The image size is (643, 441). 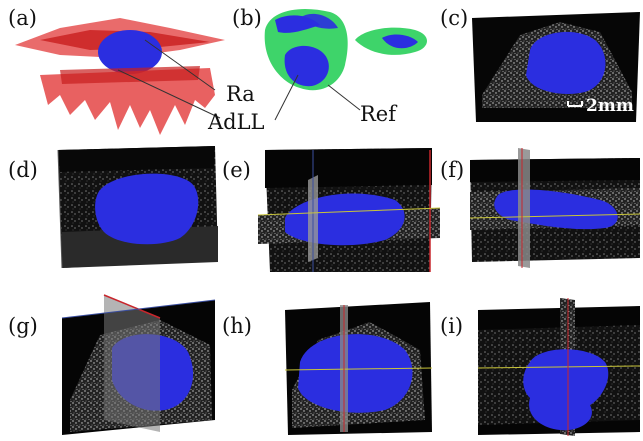 I want to click on scale-bar-label: 2mm, so click(x=610, y=106).